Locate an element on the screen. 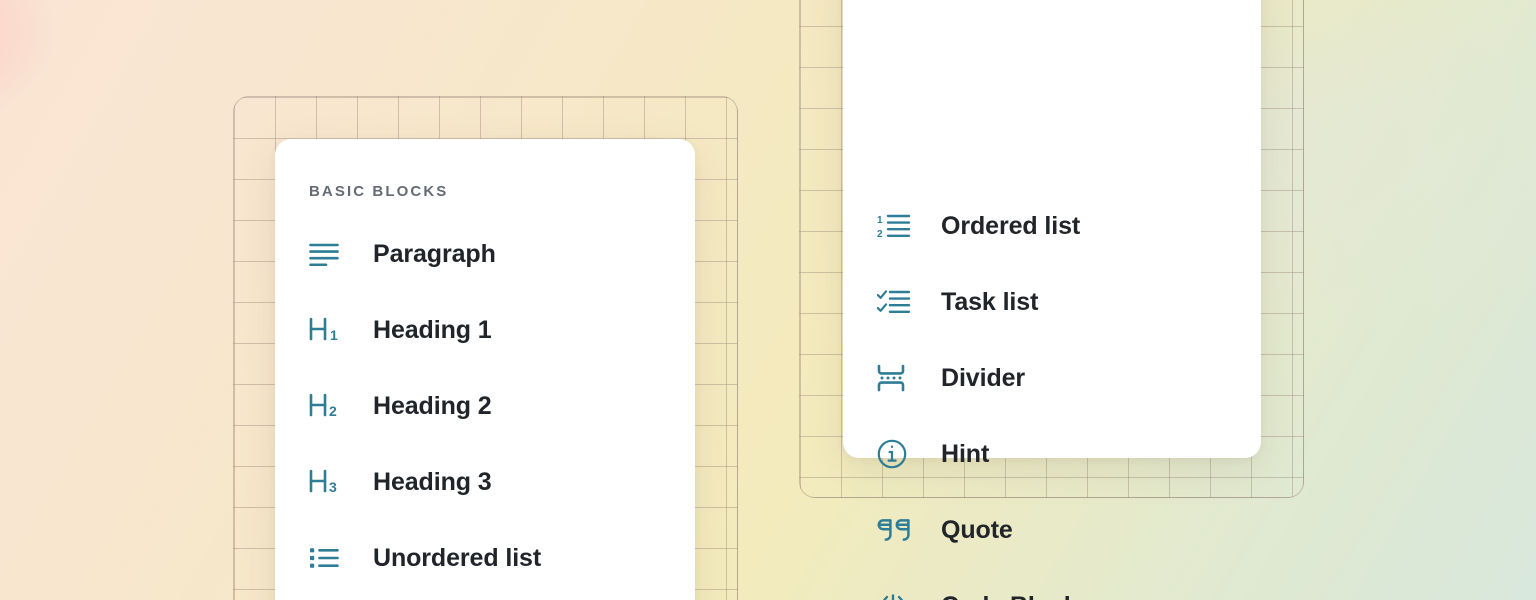  quote-marks-icon is located at coordinates (895, 530).